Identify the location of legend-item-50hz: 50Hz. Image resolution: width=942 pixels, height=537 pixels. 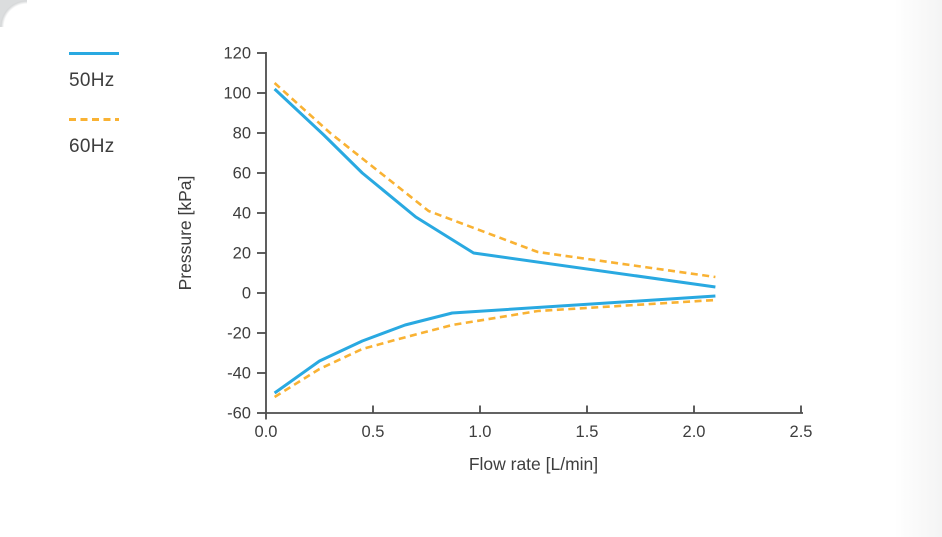
(94, 72).